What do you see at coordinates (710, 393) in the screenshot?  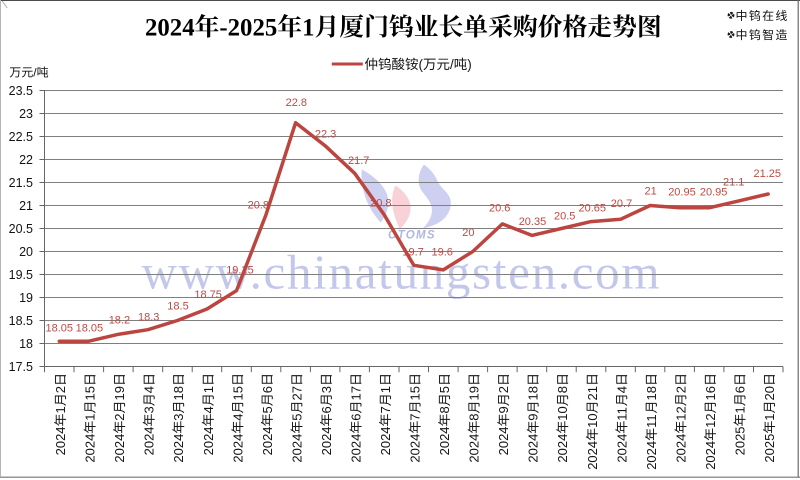 I see `svg-text: 16` at bounding box center [710, 393].